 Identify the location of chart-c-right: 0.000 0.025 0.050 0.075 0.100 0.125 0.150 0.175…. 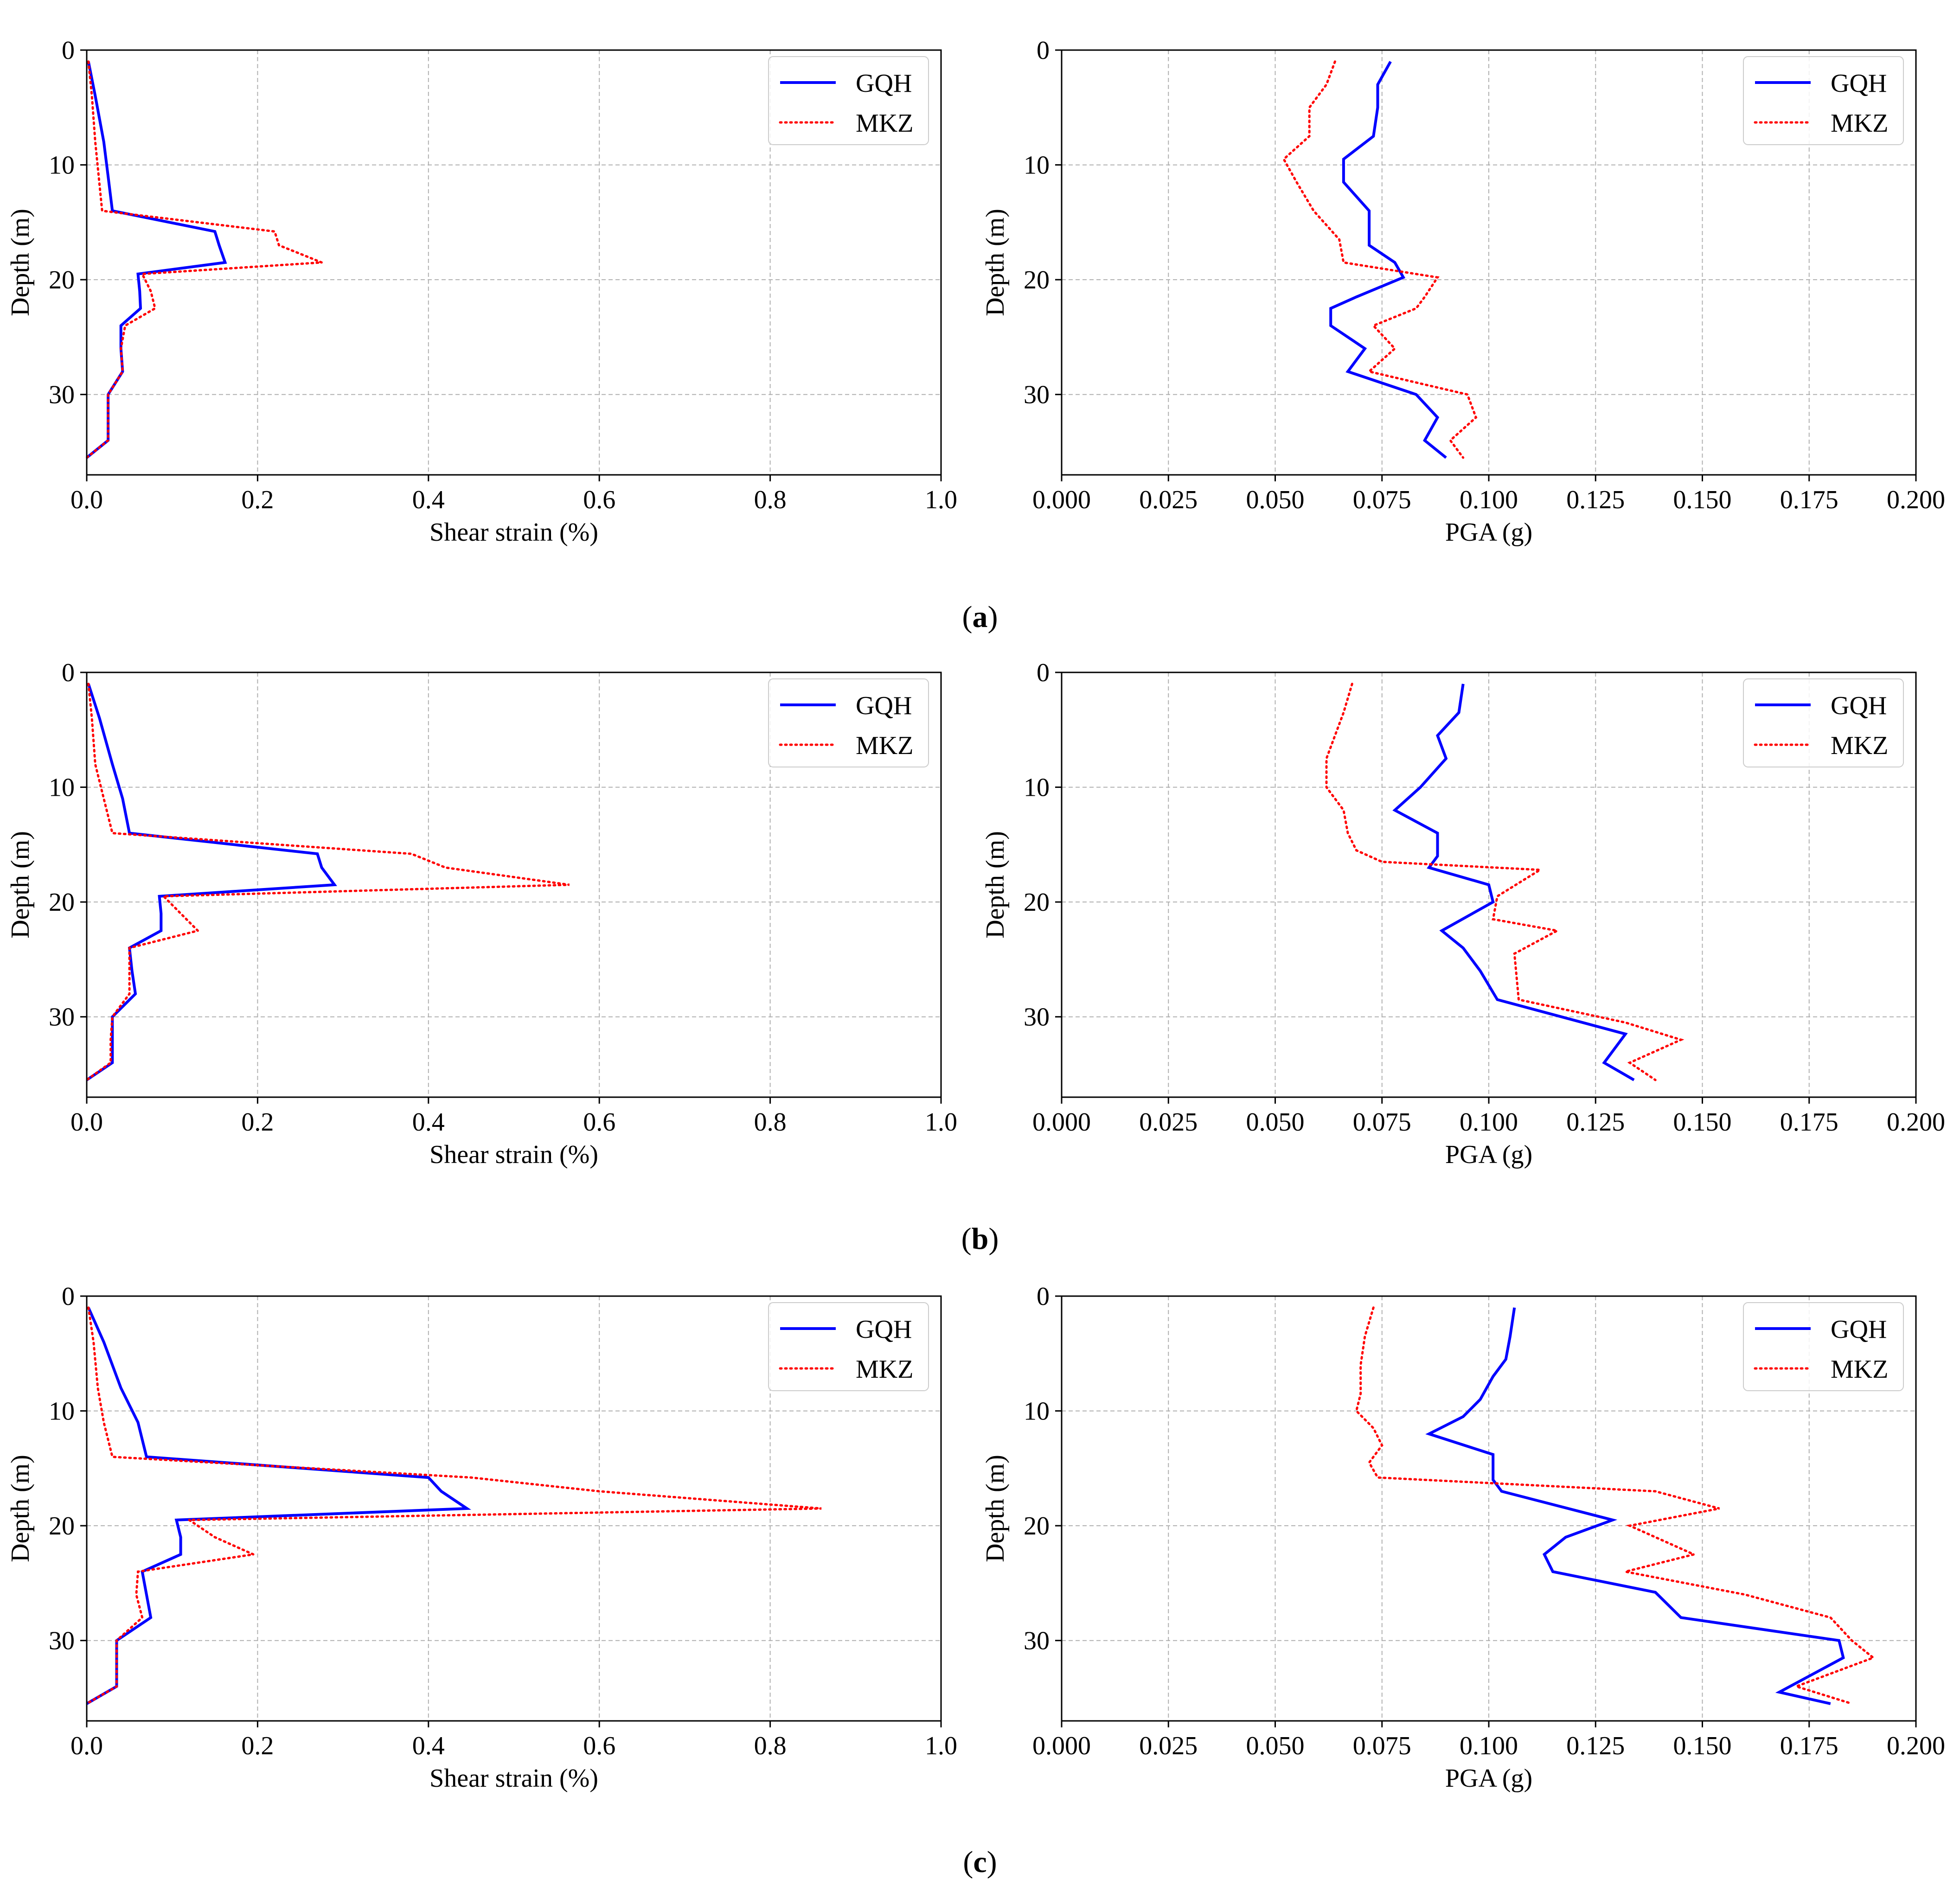
(1463, 1537).